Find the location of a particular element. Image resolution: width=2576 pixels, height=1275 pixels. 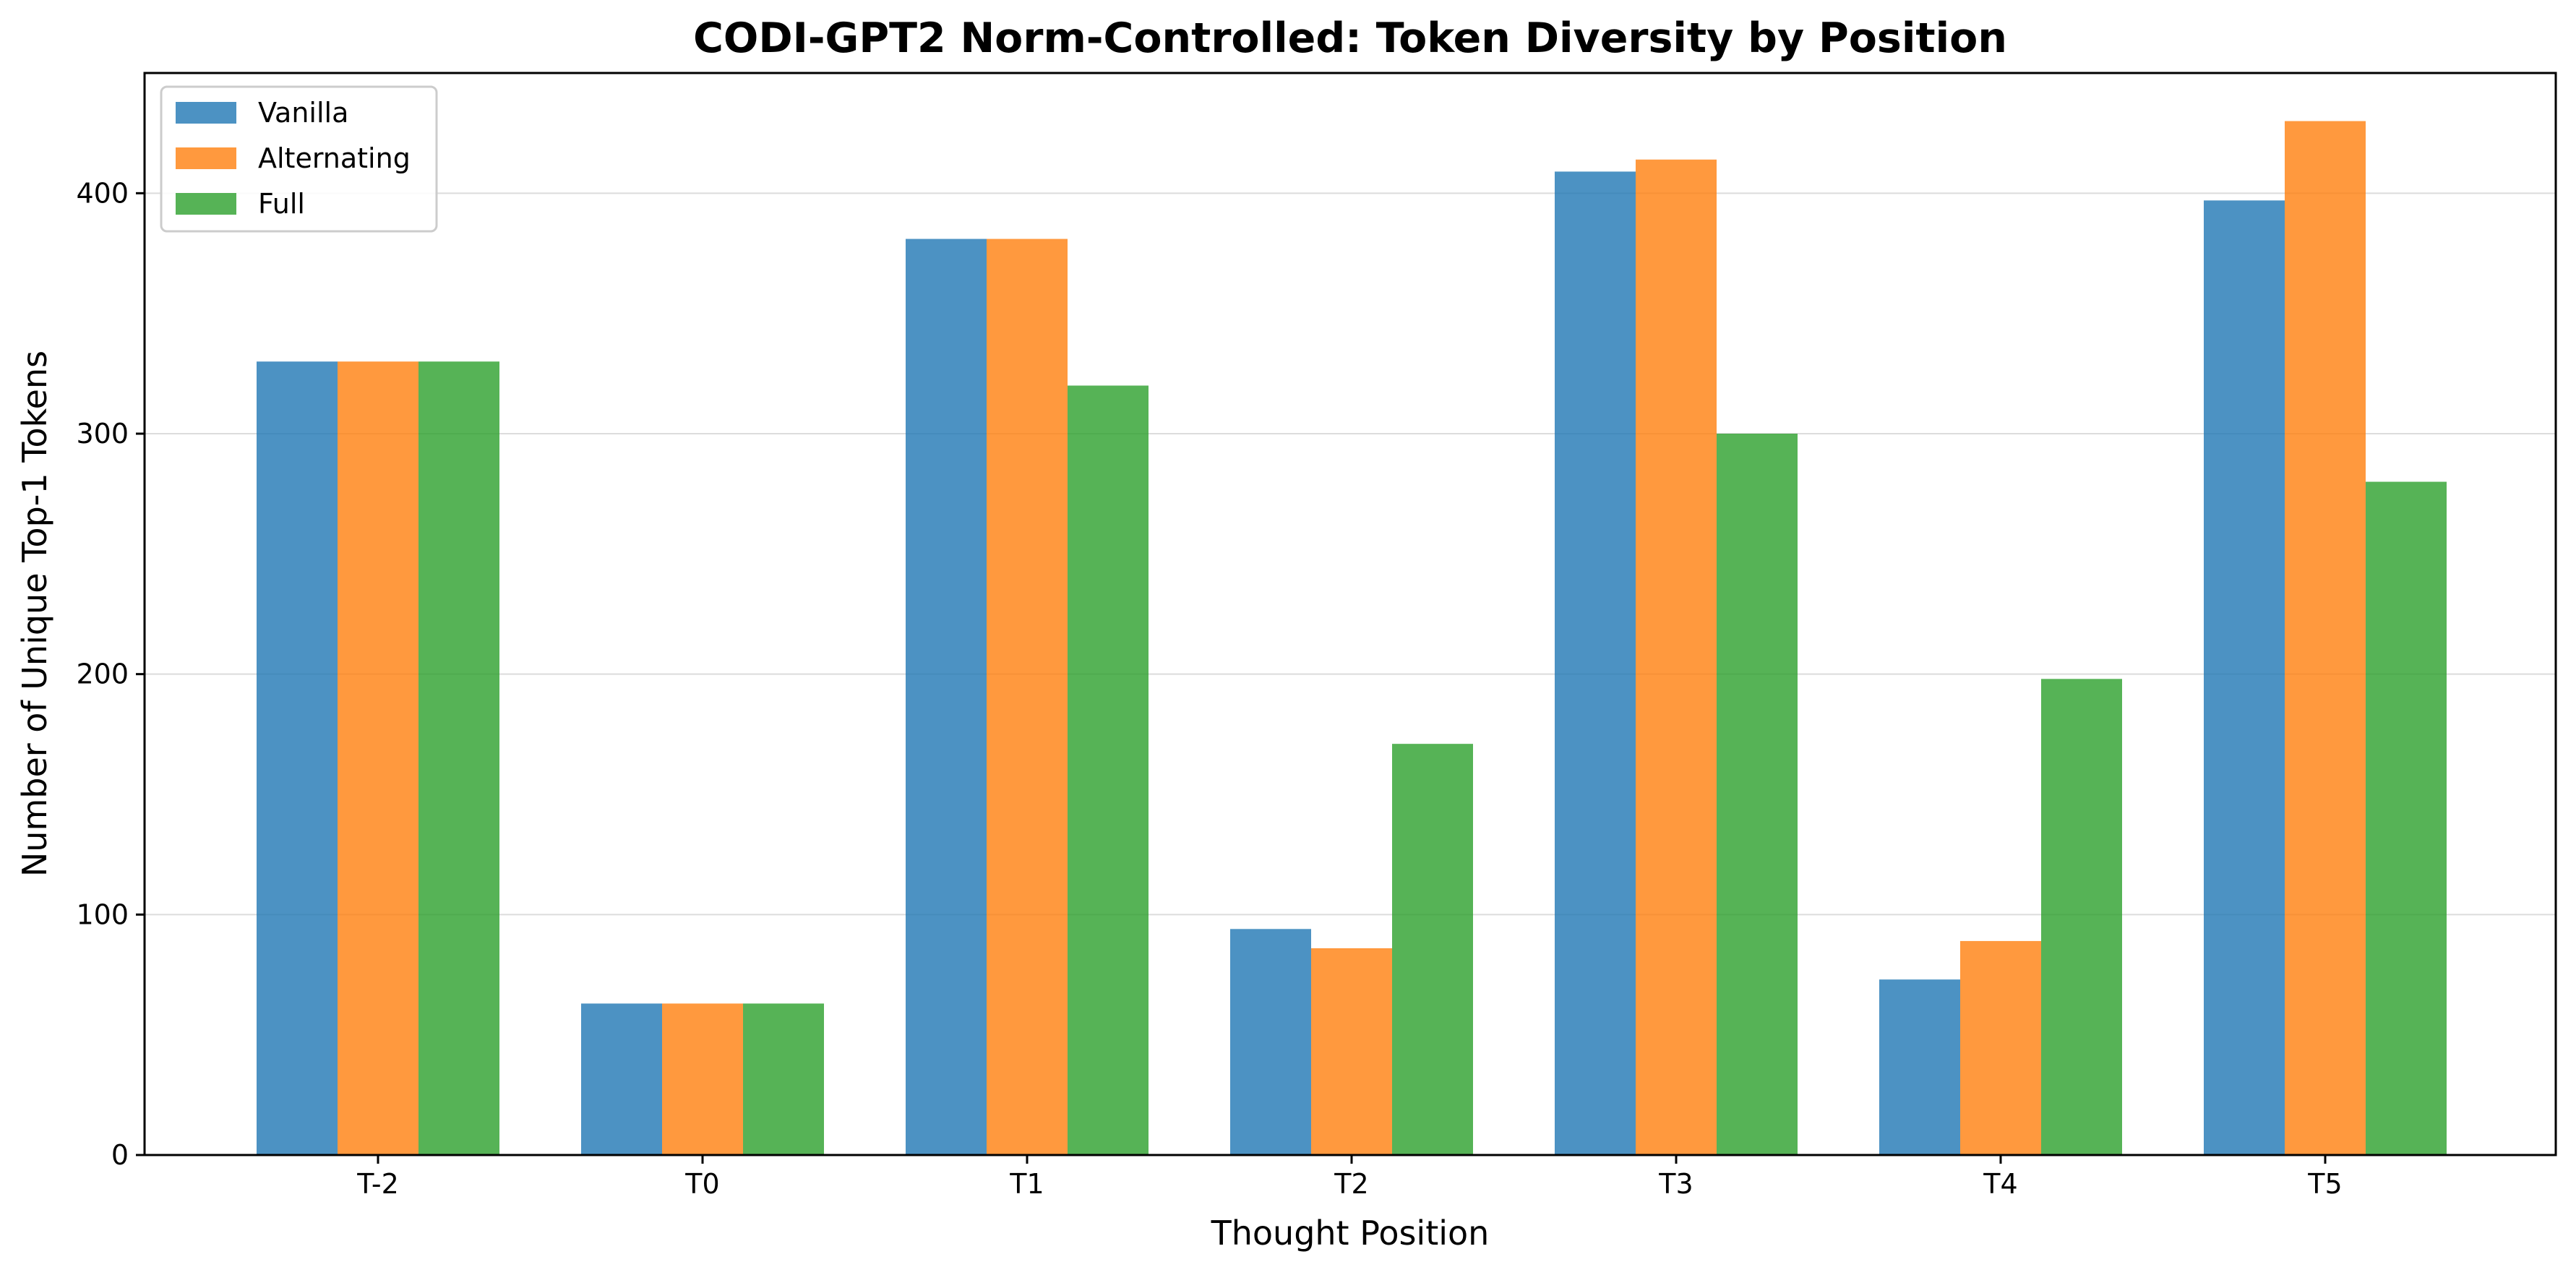

x-tick-label: T0 is located at coordinates (701, 1184).